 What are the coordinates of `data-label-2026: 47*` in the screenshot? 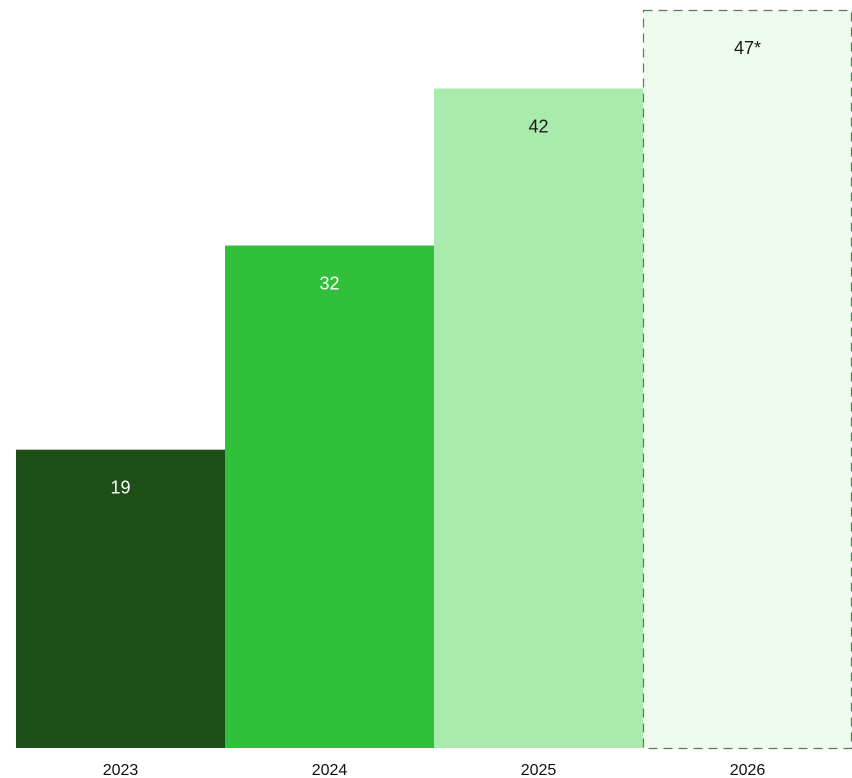 It's located at (747, 48).